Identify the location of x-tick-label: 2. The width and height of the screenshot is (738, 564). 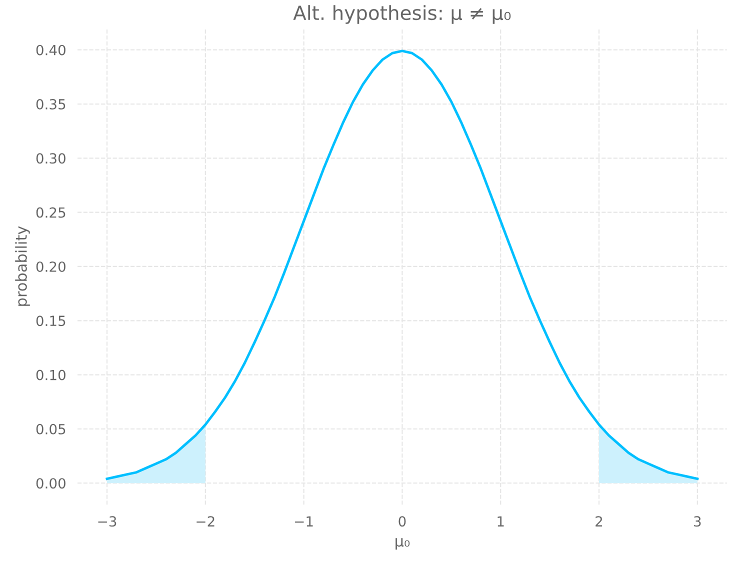
(599, 521).